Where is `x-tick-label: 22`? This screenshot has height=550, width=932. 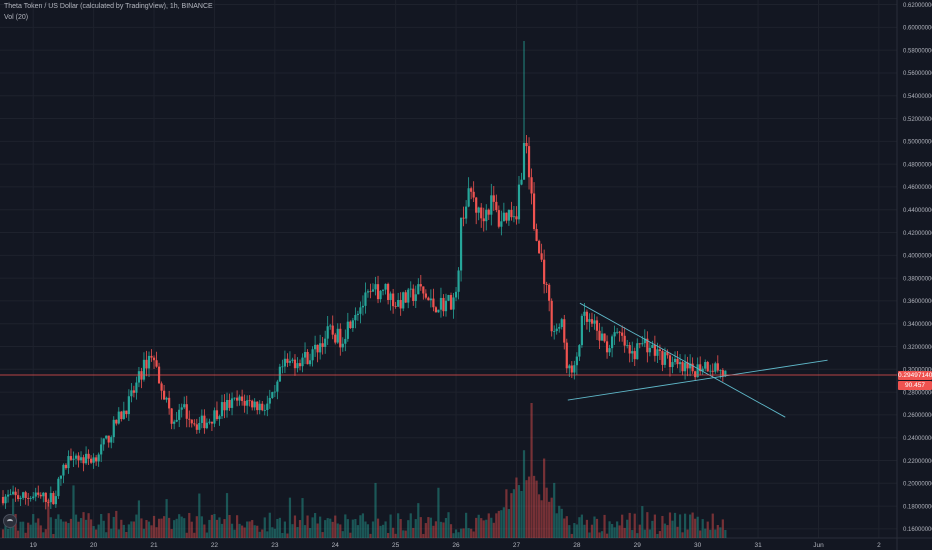
x-tick-label: 22 is located at coordinates (215, 545).